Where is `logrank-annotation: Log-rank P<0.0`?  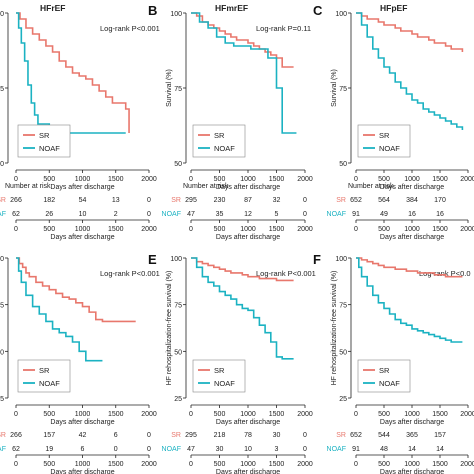 logrank-annotation: Log-rank P<0.0 is located at coordinates (445, 273).